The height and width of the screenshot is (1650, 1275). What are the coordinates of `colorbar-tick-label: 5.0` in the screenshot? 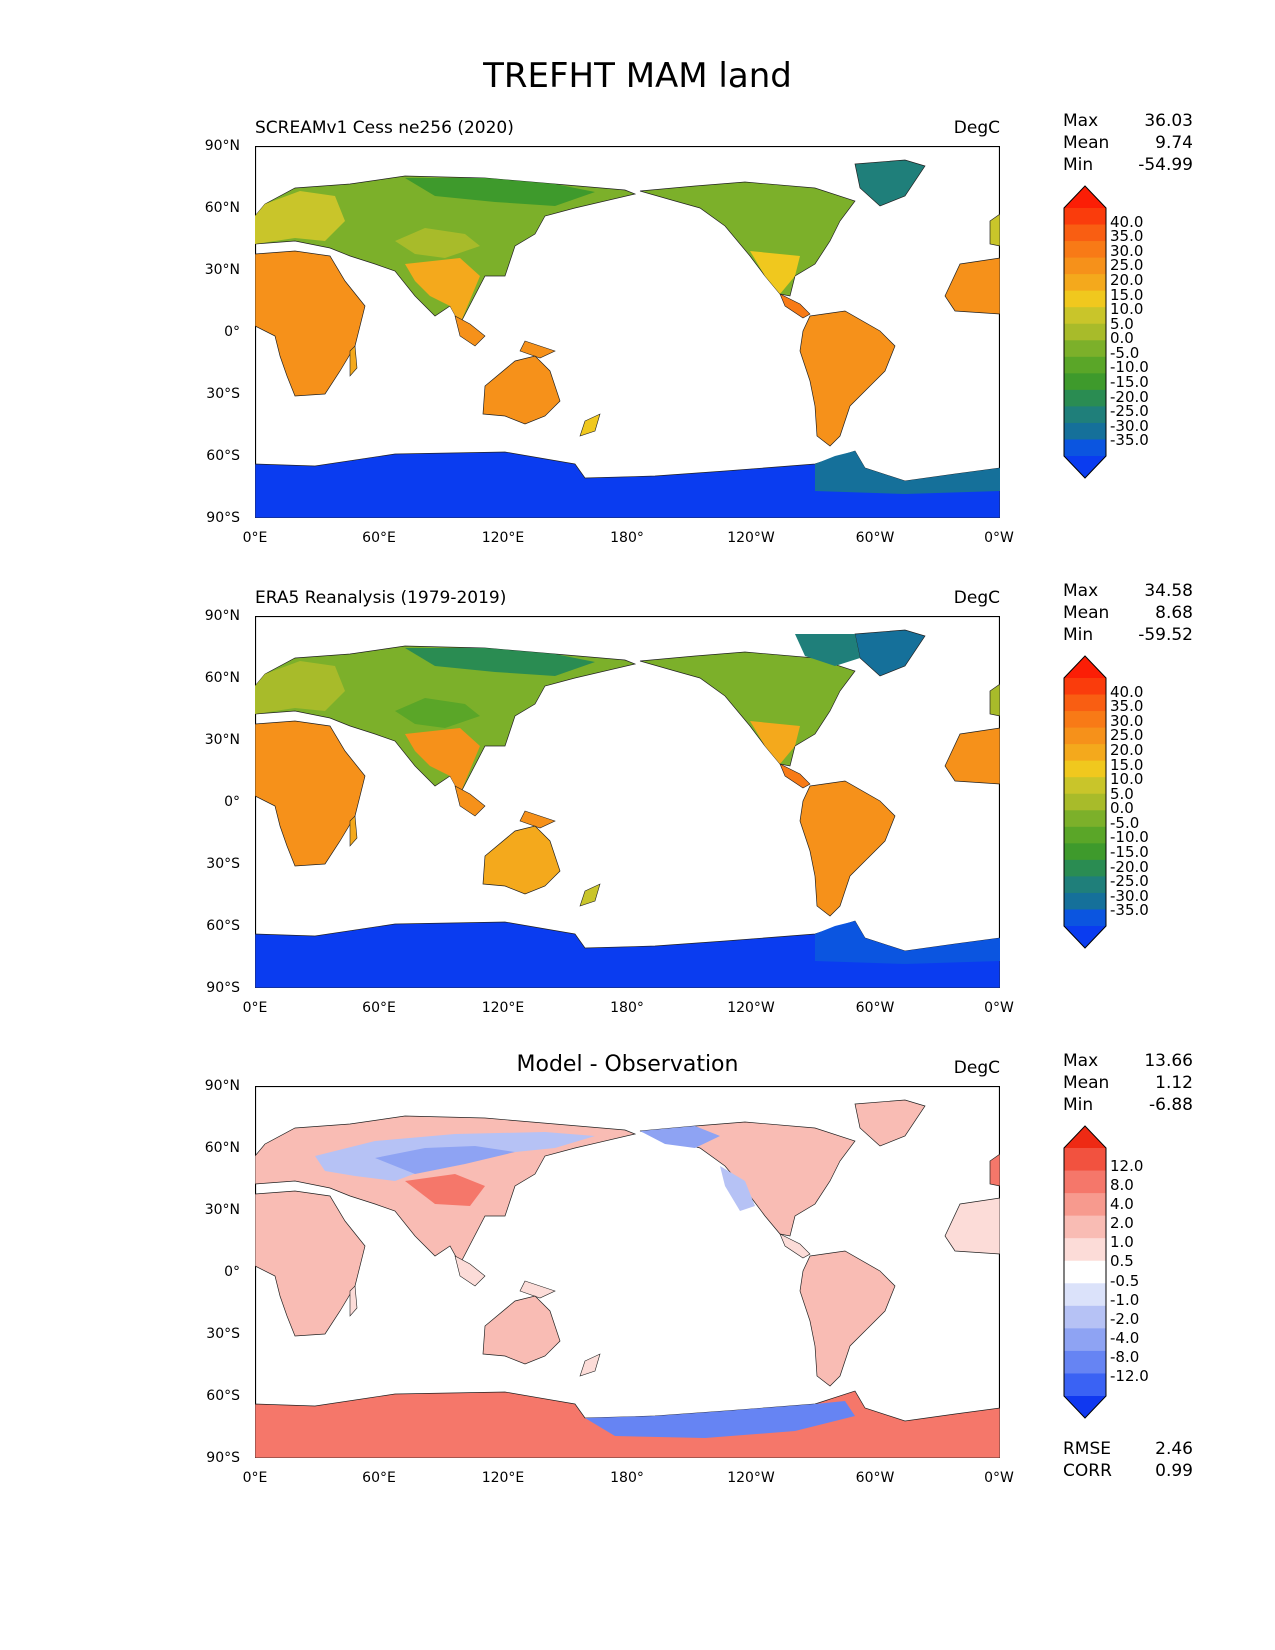 It's located at (1122, 323).